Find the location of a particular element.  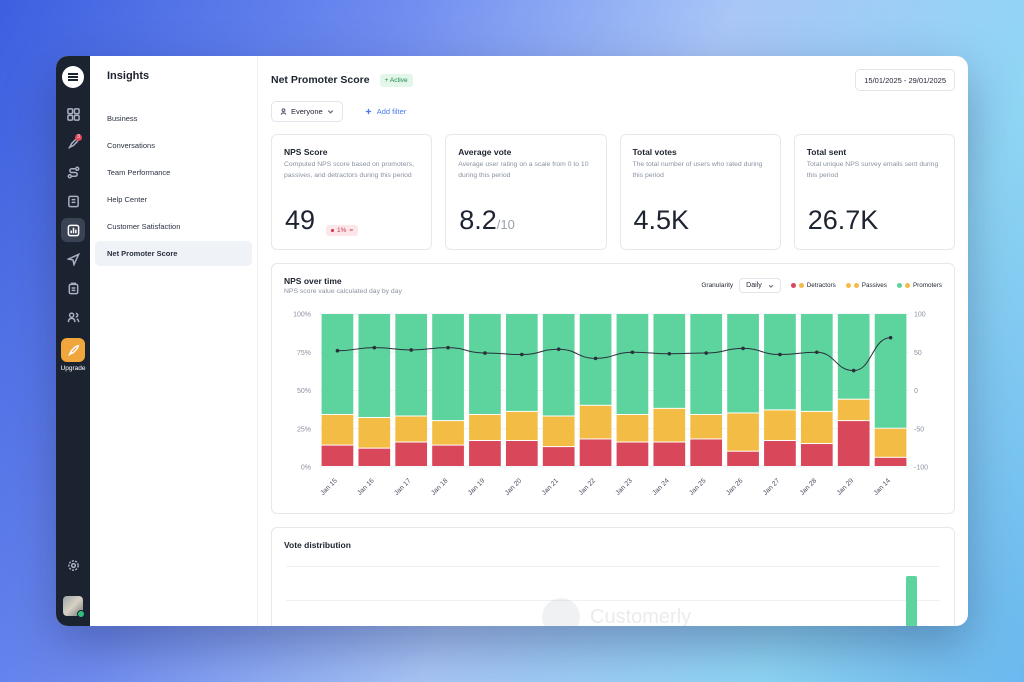

rail-bottom is located at coordinates (73, 585).